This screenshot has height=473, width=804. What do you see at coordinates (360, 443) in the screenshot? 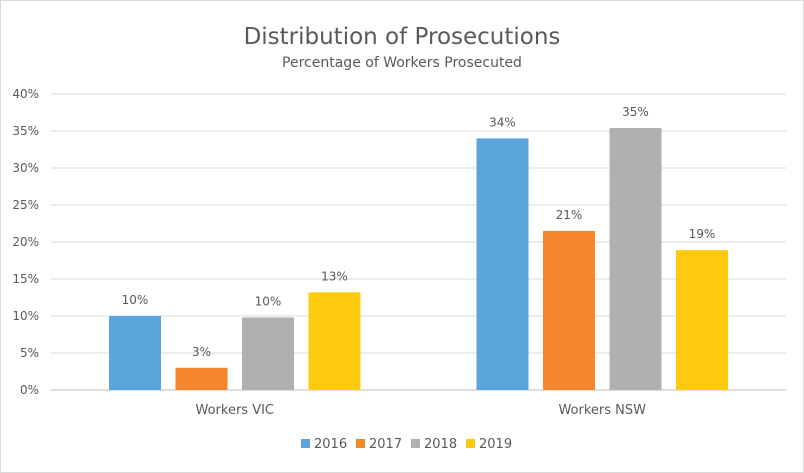
I see `legend-swatch-2017` at bounding box center [360, 443].